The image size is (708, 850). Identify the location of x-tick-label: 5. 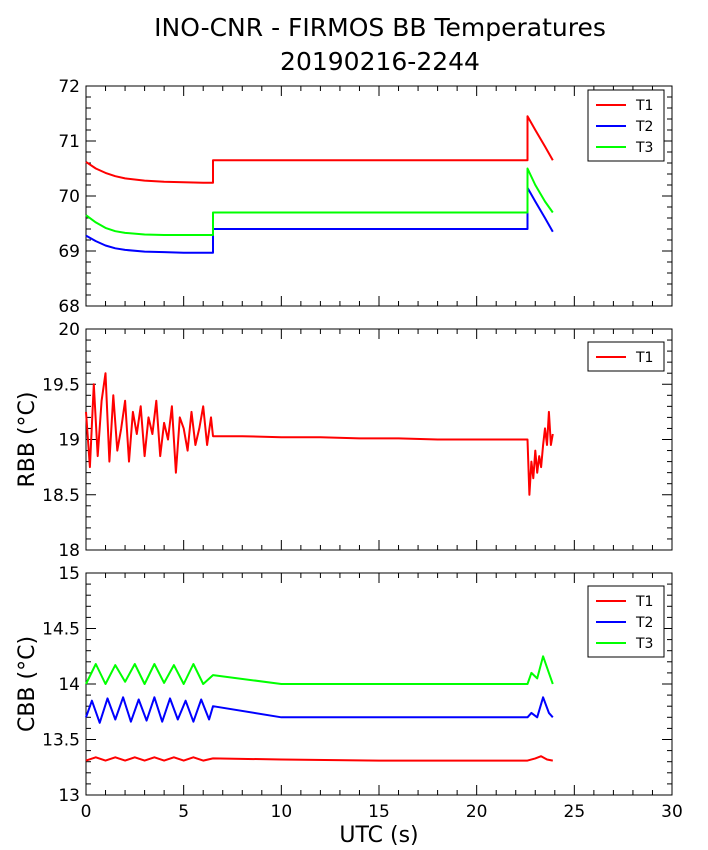
(183, 812).